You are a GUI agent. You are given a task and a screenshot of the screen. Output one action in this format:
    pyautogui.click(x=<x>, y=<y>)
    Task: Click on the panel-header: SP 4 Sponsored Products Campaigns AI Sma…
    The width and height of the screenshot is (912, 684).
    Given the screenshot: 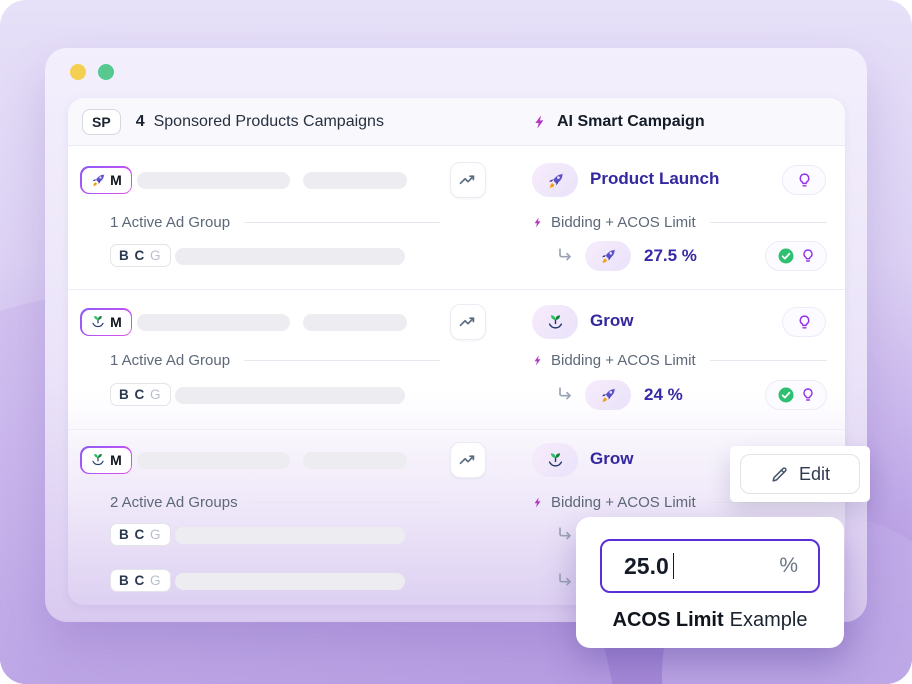 What is the action you would take?
    pyautogui.click(x=456, y=122)
    